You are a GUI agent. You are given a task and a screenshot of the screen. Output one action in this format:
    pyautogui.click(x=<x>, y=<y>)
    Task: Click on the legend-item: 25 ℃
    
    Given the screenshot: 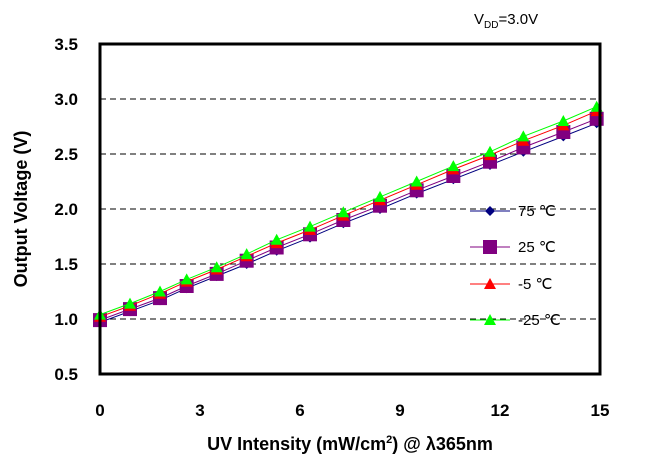 What is the action you would take?
    pyautogui.click(x=513, y=247)
    